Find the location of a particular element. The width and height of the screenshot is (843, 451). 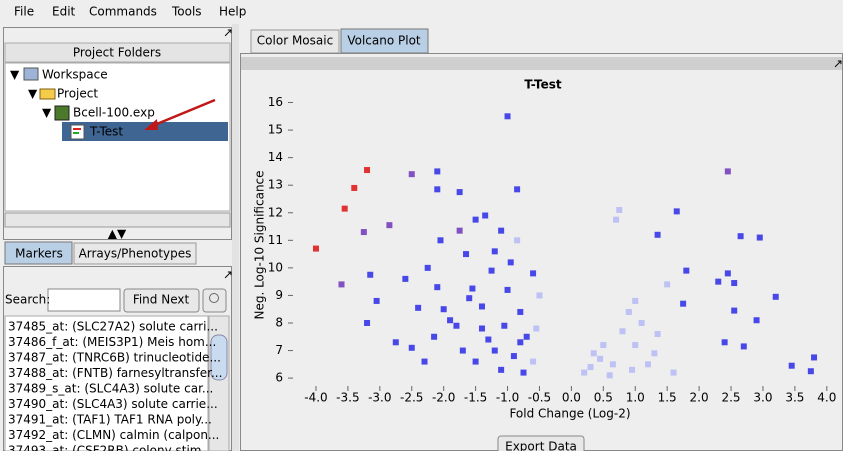

tree-selection is located at coordinates (145, 131).